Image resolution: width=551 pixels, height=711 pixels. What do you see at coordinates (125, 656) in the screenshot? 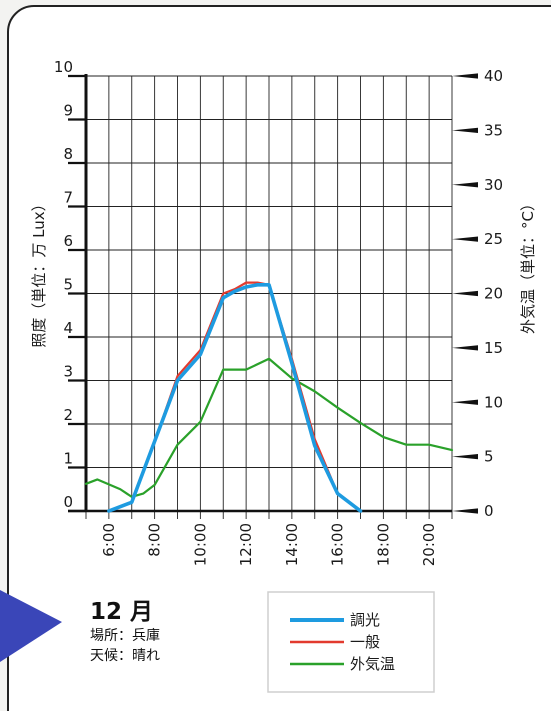
I see `weather-label: 天候：晴れ` at bounding box center [125, 656].